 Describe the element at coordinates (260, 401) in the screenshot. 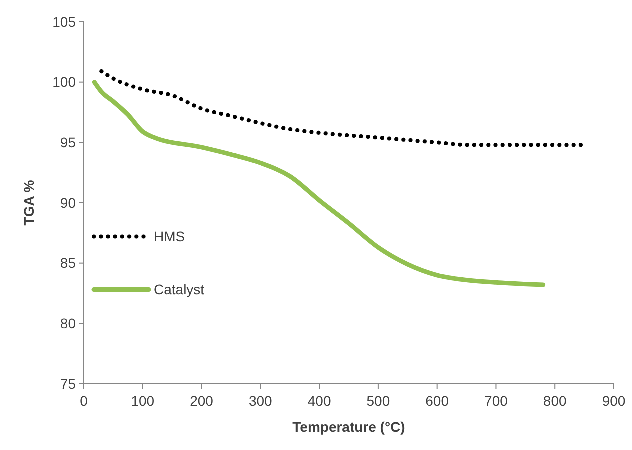

I see `x-tick-label: 300` at that location.